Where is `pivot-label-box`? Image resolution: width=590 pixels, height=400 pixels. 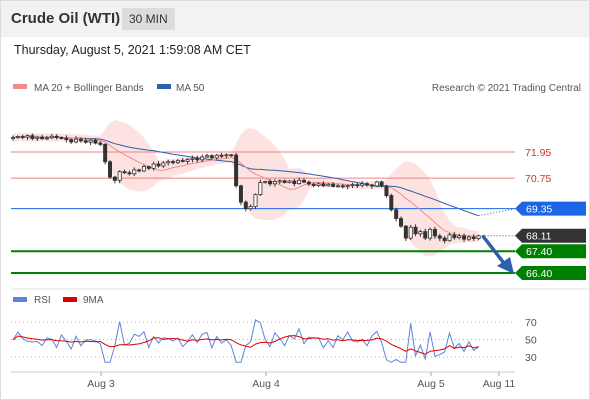 pivot-label-box is located at coordinates (550, 208).